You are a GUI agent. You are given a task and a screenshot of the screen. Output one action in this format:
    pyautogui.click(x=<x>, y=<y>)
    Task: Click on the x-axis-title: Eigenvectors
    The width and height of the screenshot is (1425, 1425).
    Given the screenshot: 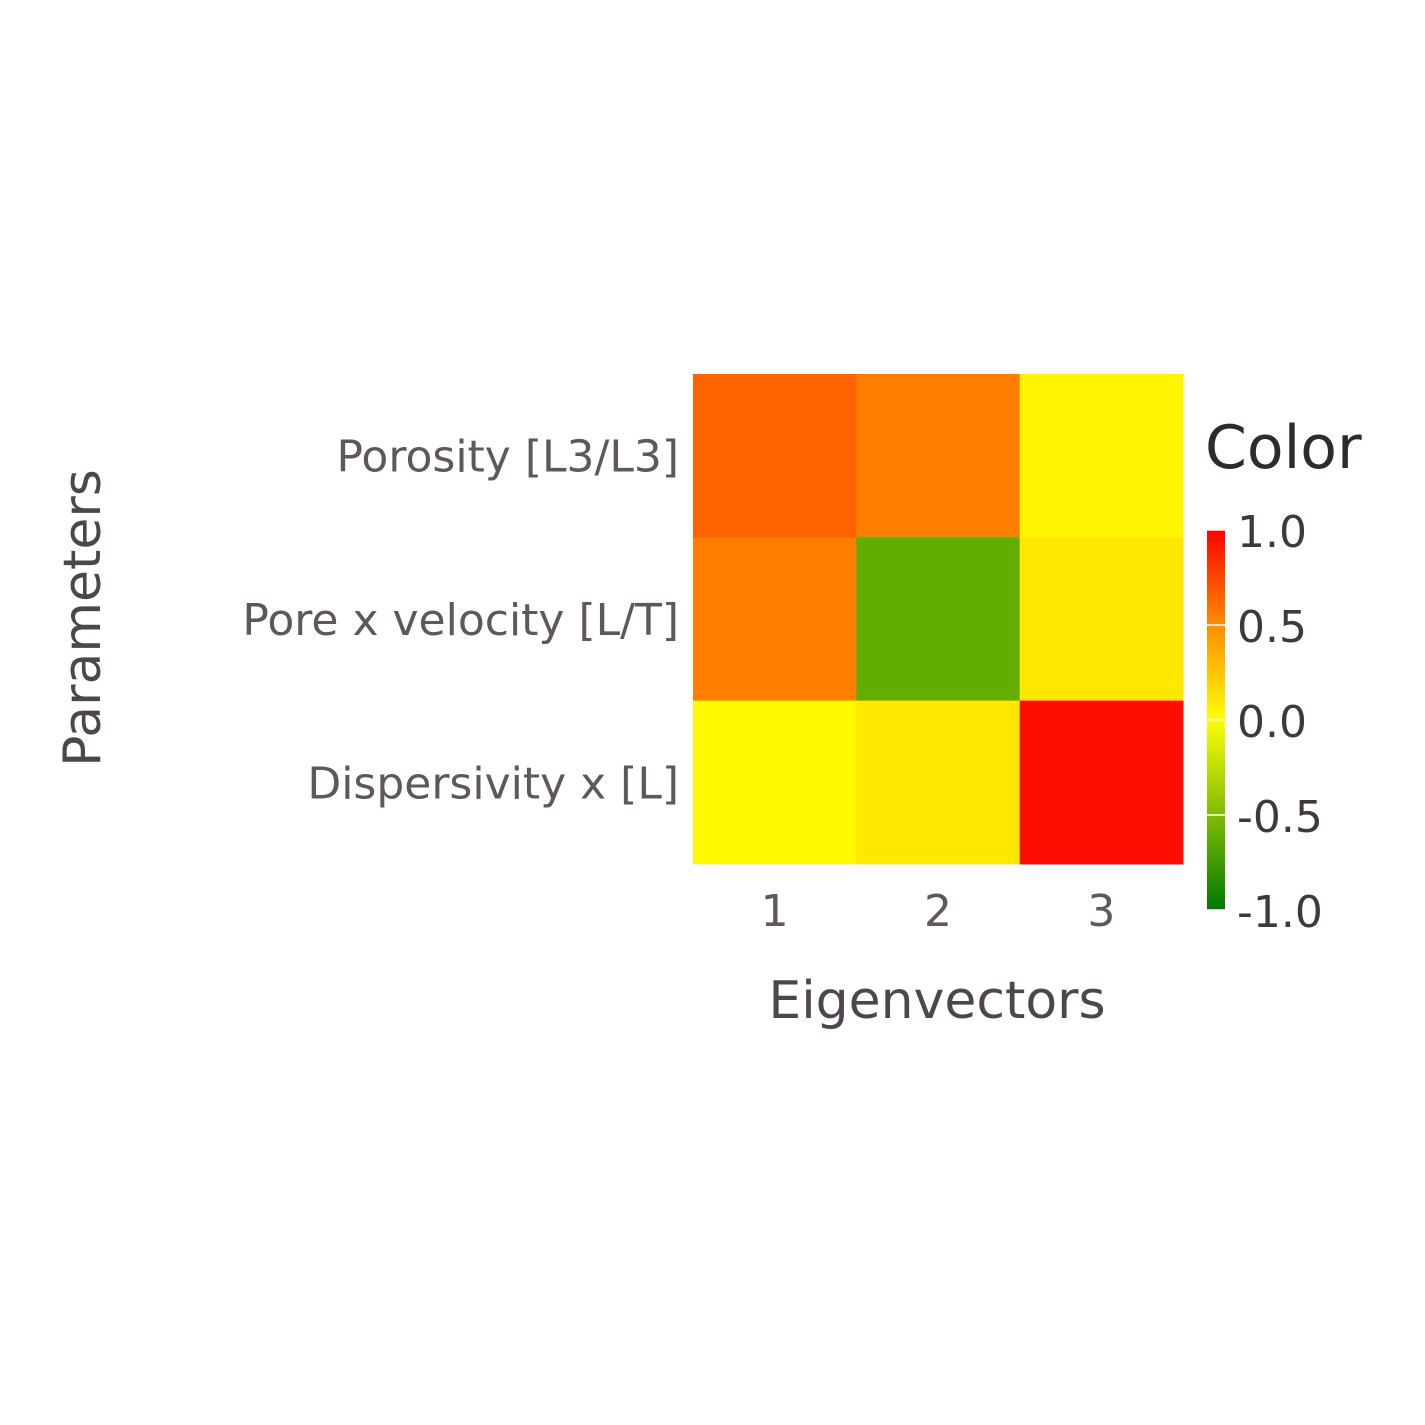 What is the action you would take?
    pyautogui.click(x=936, y=1001)
    